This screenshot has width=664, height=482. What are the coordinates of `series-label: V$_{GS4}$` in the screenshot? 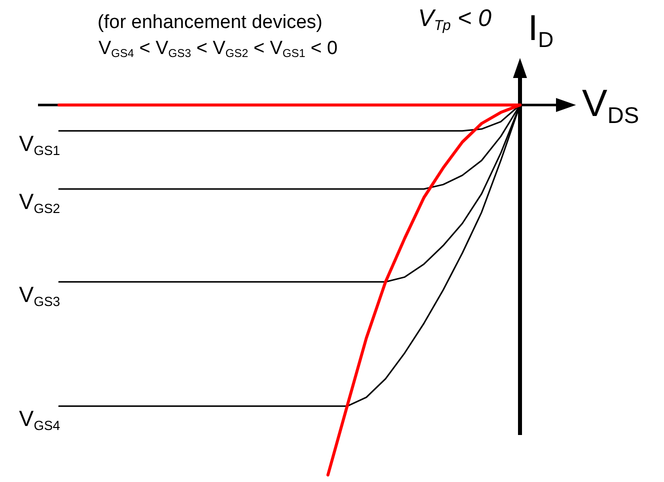 It's located at (39, 420).